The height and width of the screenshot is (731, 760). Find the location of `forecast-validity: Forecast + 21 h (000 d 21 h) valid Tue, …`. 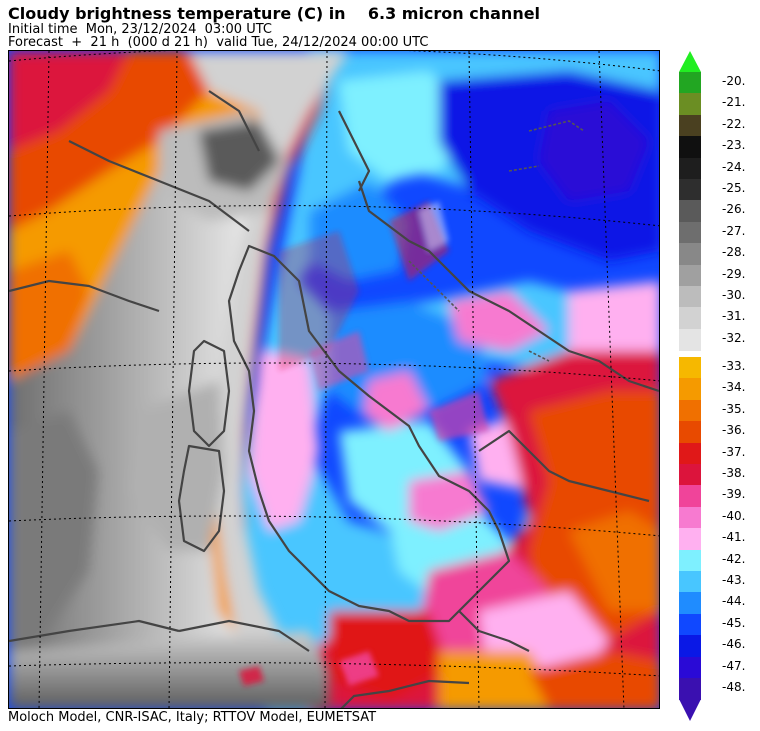

forecast-validity: Forecast + 21 h (000 d 21 h) valid Tue, … is located at coordinates (218, 42).